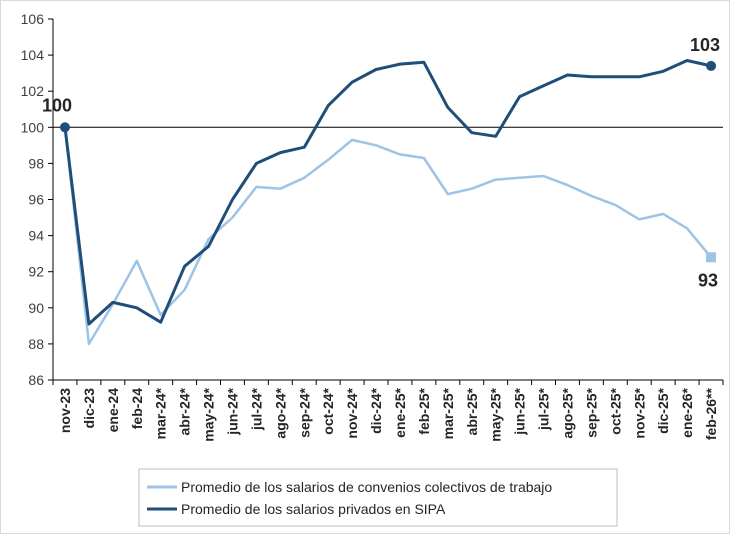 The width and height of the screenshot is (730, 540). What do you see at coordinates (520, 411) in the screenshot?
I see `x-tick-label: jun-25*` at bounding box center [520, 411].